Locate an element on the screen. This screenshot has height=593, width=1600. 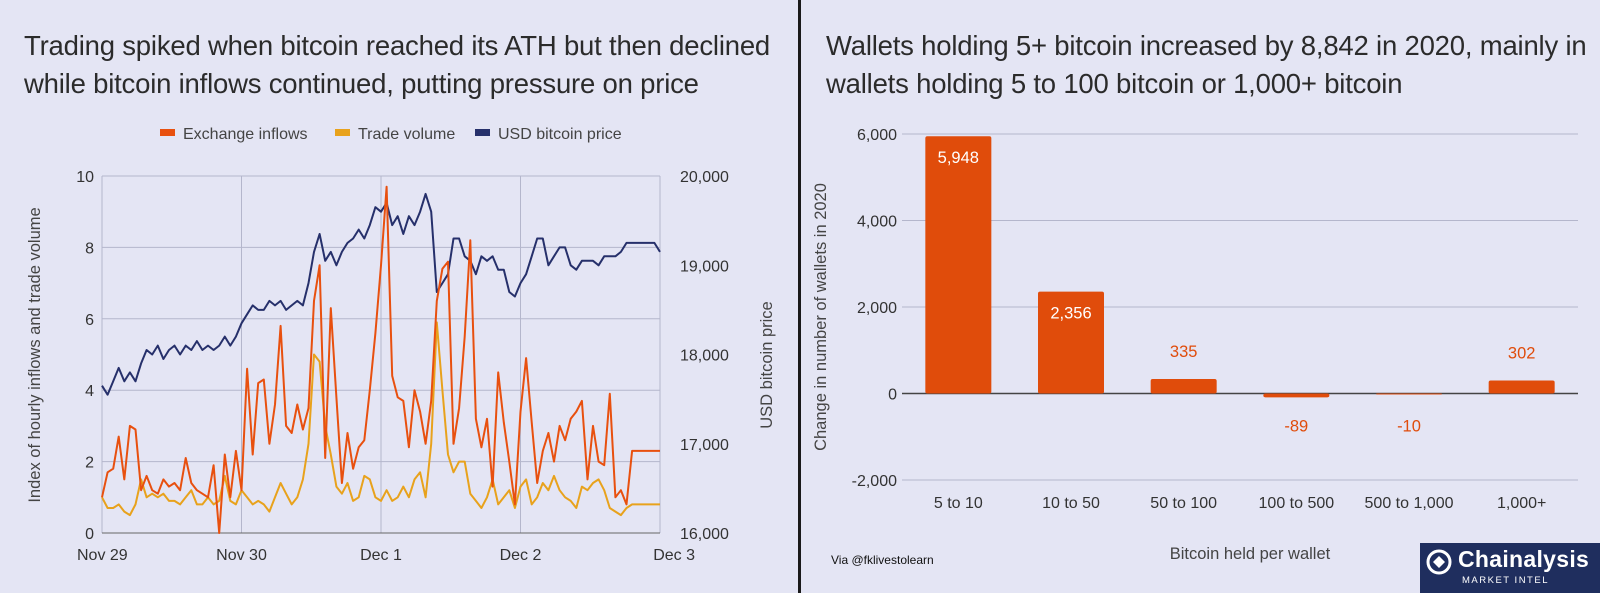
left-xtick-label: Nov 30 is located at coordinates (241, 555).